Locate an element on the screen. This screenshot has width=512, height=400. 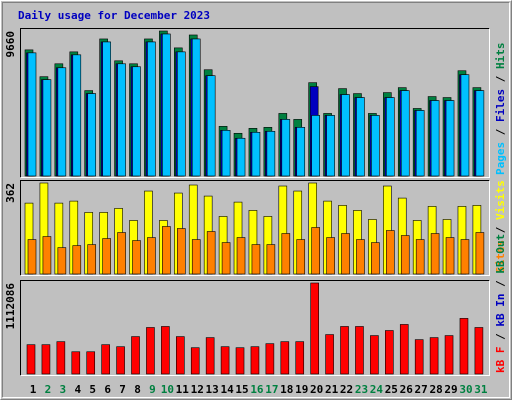
x-tick-label: 5 is located at coordinates (92, 389).